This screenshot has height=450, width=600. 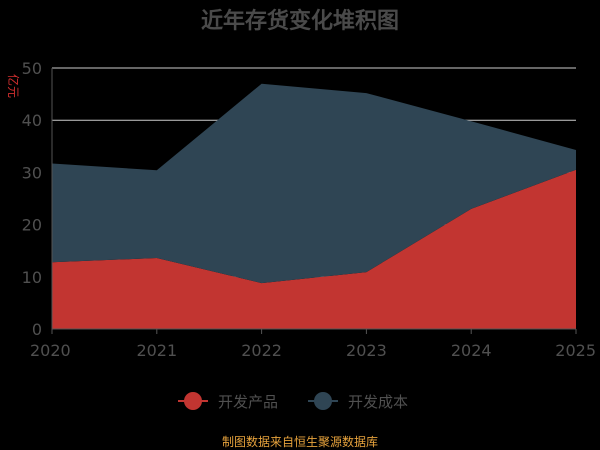 What do you see at coordinates (575, 350) in the screenshot?
I see `x-tick-label: 2025` at bounding box center [575, 350].